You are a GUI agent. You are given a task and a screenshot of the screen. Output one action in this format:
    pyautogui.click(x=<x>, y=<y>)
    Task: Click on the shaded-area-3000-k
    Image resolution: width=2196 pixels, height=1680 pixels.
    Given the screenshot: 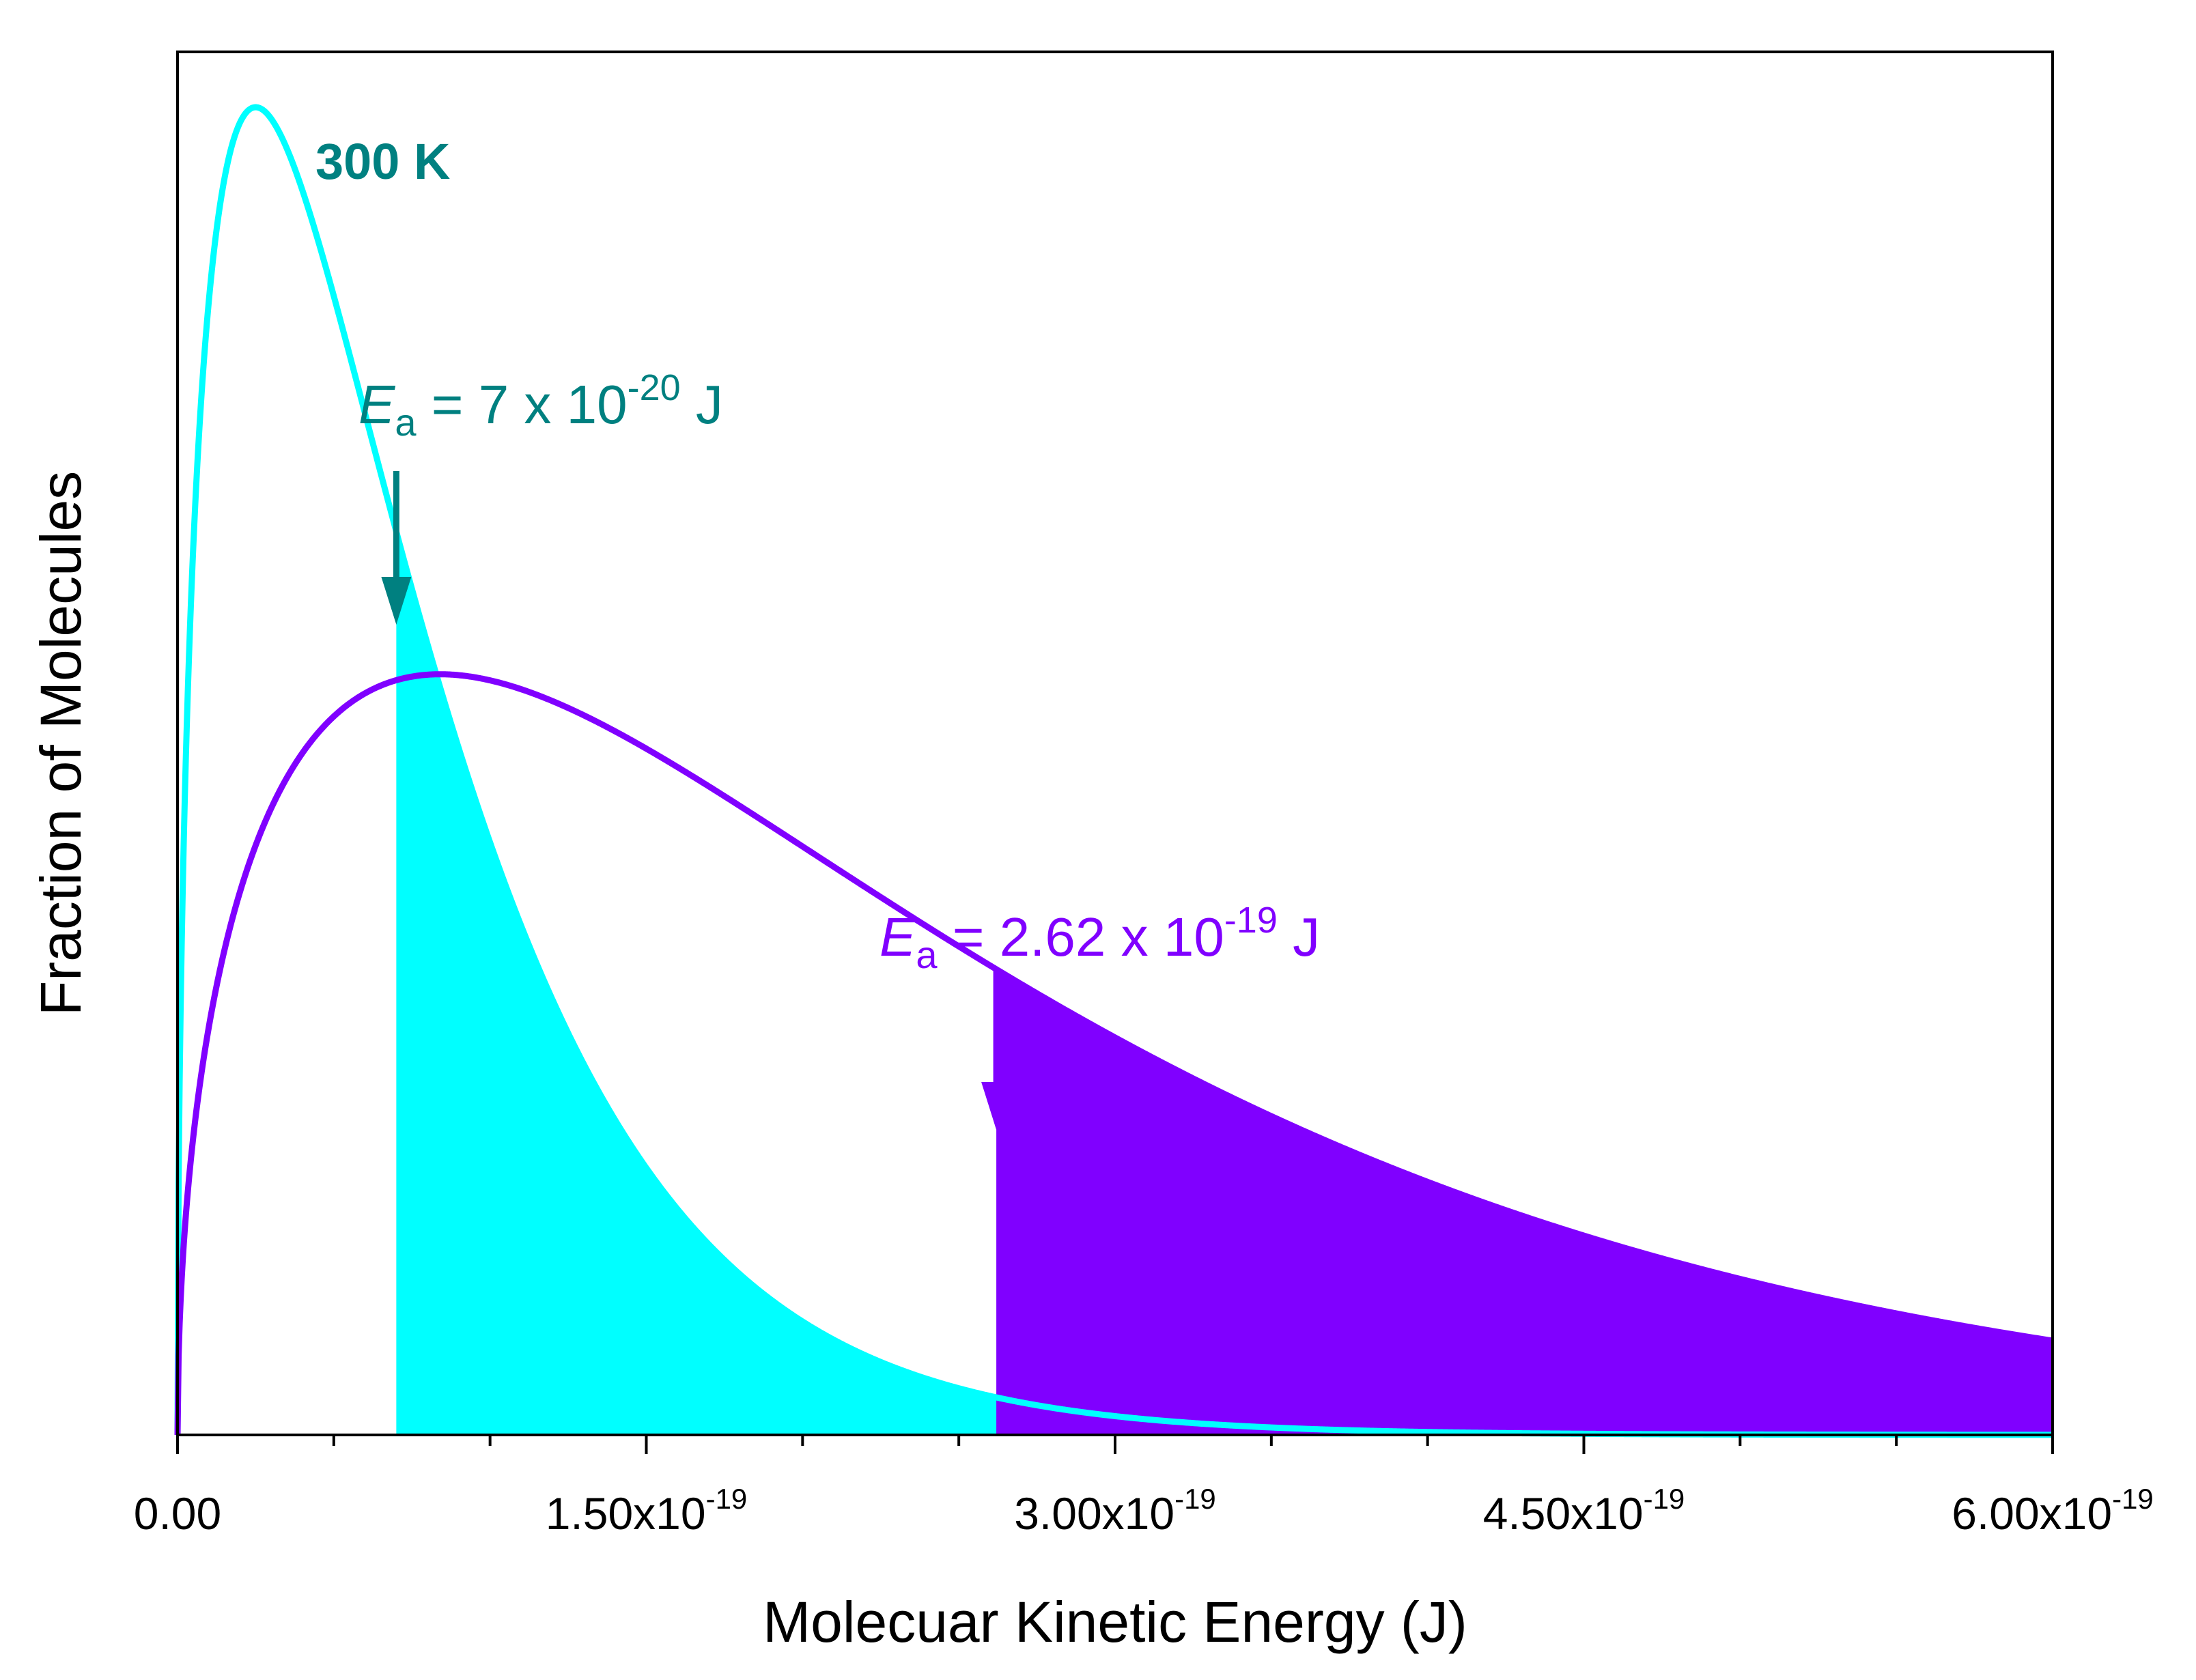 What is the action you would take?
    pyautogui.click(x=1525, y=1202)
    